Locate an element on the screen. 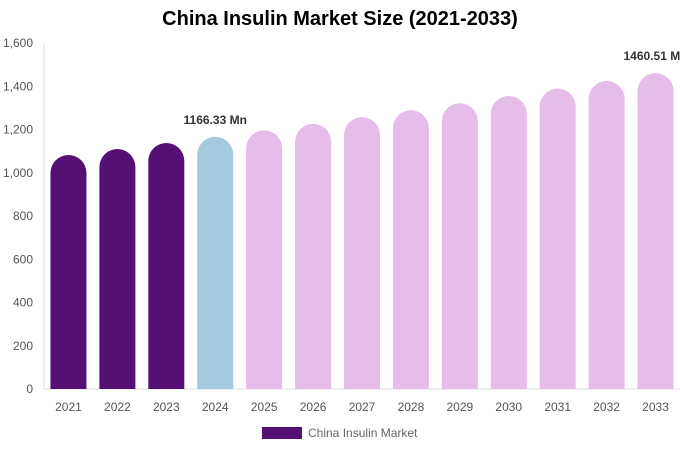 Image resolution: width=680 pixels, height=450 pixels. bar-2023 is located at coordinates (166, 265).